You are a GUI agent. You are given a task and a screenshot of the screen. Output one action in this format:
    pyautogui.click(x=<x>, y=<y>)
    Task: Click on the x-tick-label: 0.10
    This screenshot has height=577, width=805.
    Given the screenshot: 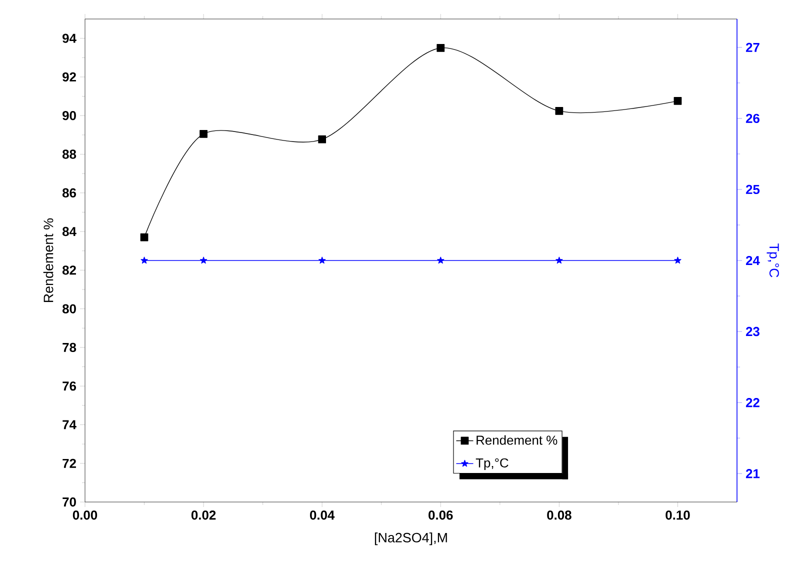 What is the action you would take?
    pyautogui.click(x=678, y=515)
    